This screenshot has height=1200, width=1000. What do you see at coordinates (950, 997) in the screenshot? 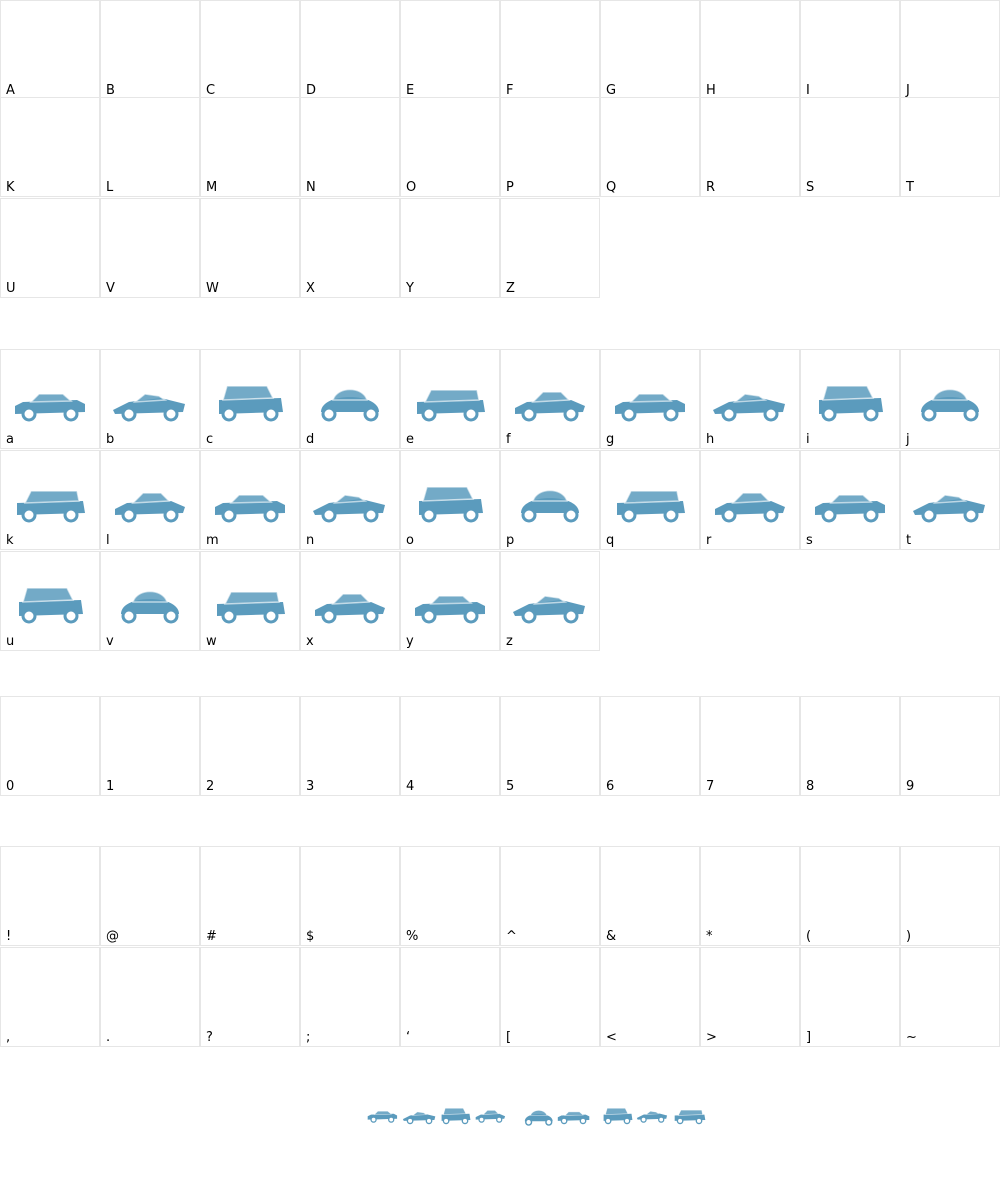
I see `glyph-cell: ~` at bounding box center [950, 997].